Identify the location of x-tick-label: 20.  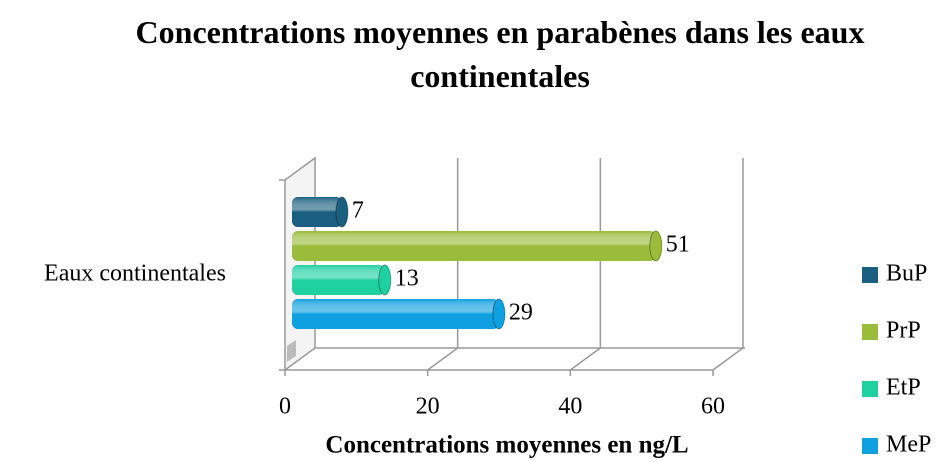
(428, 407).